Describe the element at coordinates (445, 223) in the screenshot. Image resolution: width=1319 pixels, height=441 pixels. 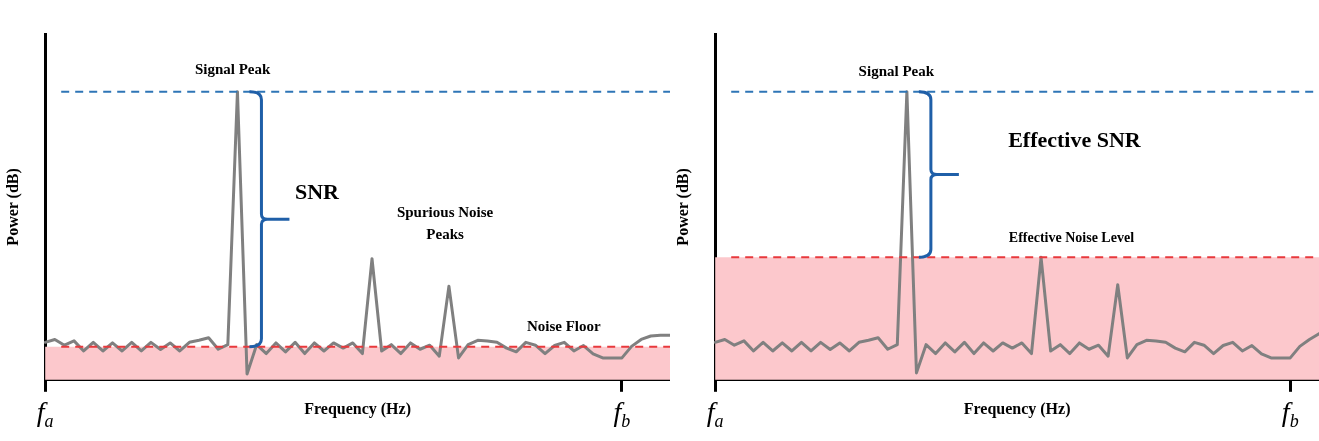
I see `annotation: Spurious Noise Peaks` at that location.